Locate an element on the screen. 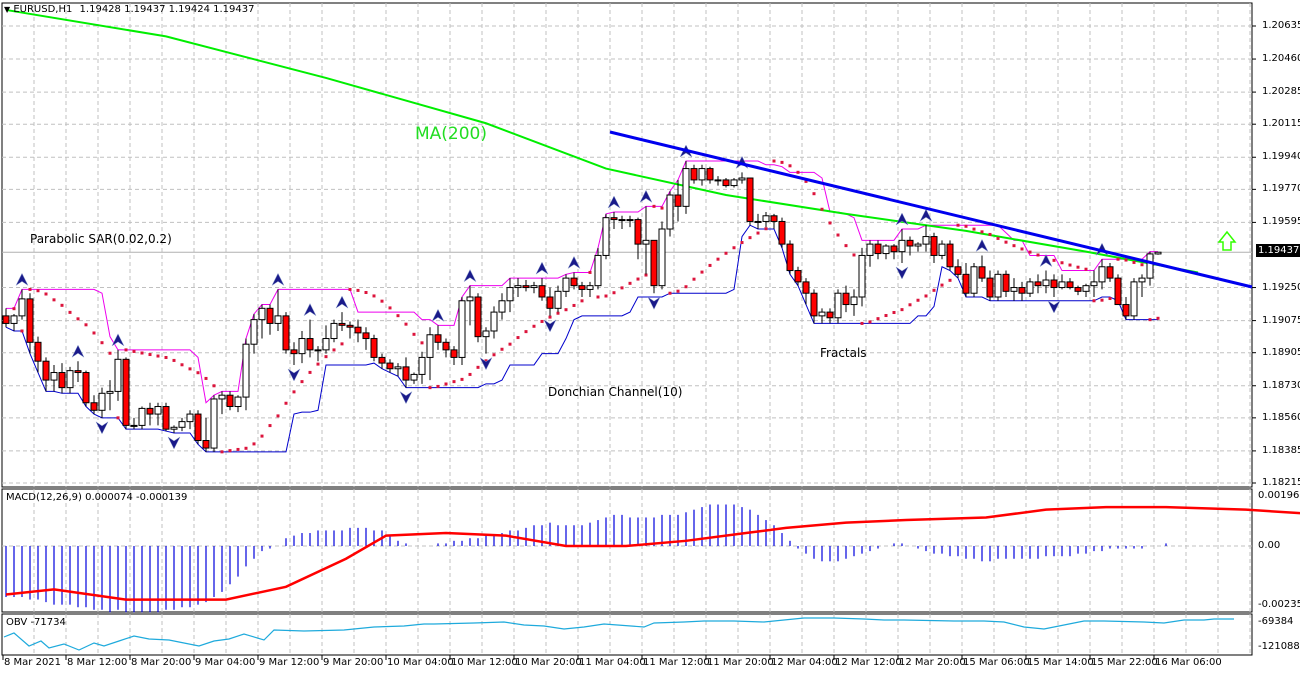  time-tick: 10 Mar 12:00 is located at coordinates (484, 662).